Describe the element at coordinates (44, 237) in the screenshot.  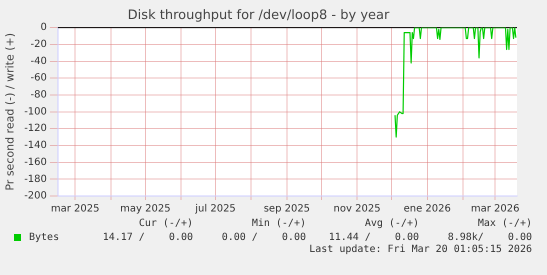
I see `legend-label: Bytes` at that location.